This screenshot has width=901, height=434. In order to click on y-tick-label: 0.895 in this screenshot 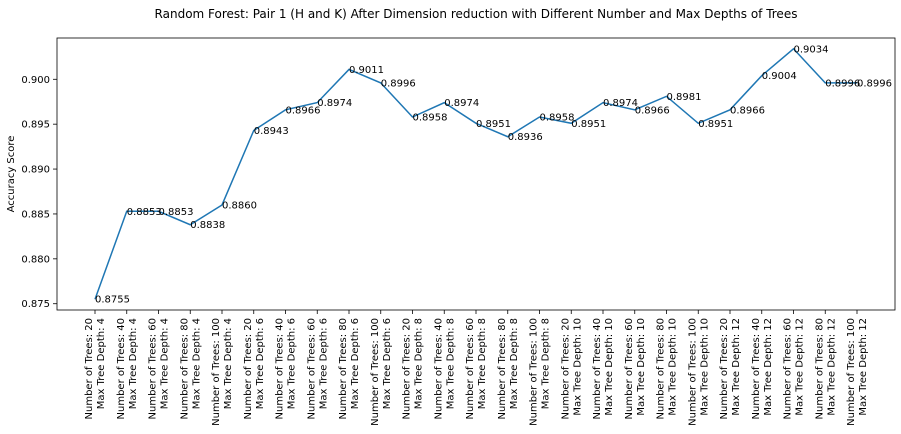, I will do `click(35, 125)`.